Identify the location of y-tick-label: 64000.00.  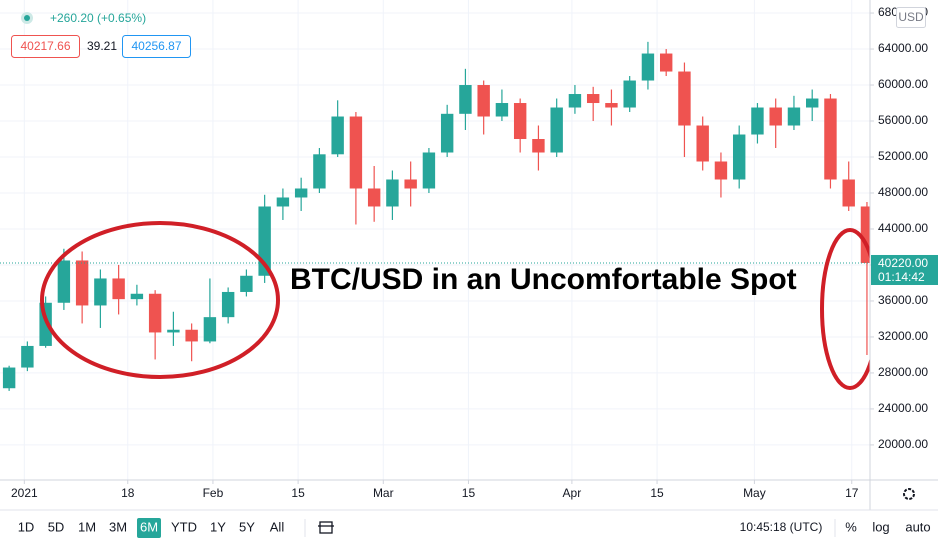
(903, 48).